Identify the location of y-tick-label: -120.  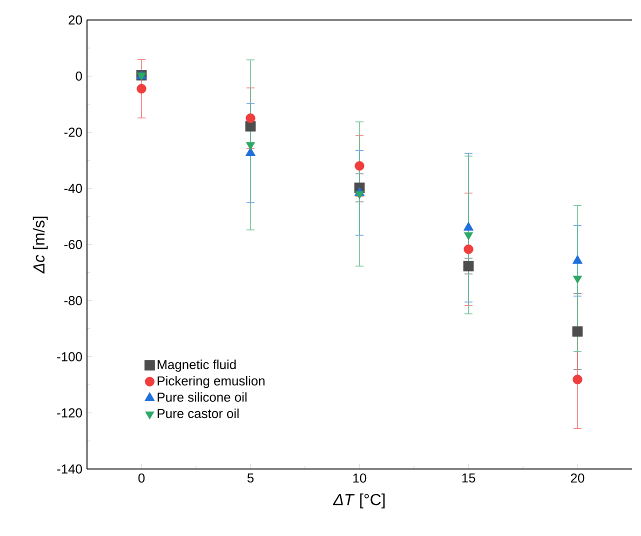
(69, 413).